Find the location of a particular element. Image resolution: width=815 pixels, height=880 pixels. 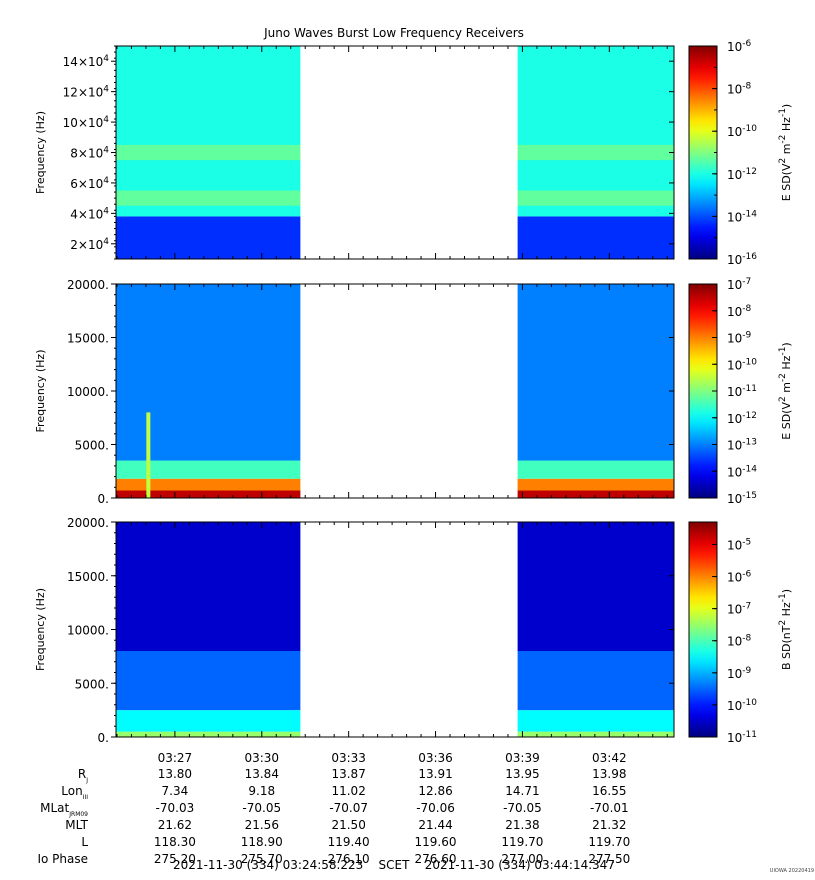

ephemeris-value: 275.70 is located at coordinates (262, 859).